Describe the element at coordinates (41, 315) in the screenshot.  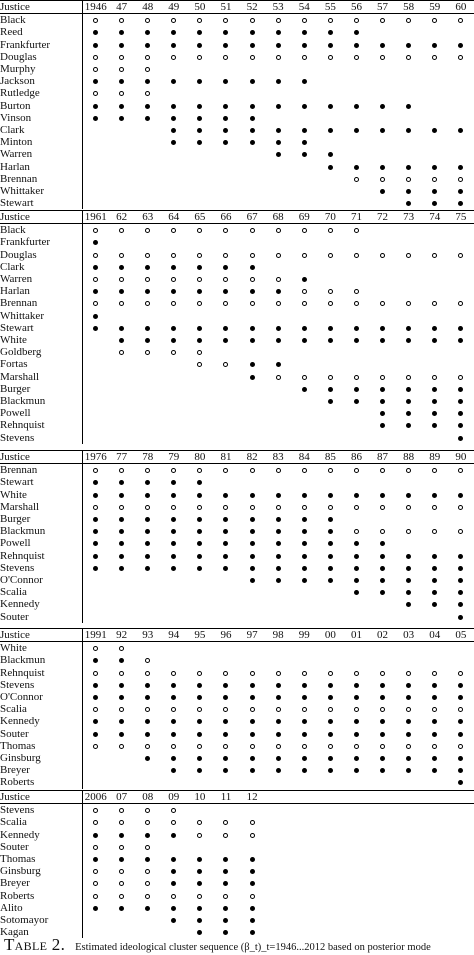
I see `justice-name: Whittaker` at that location.